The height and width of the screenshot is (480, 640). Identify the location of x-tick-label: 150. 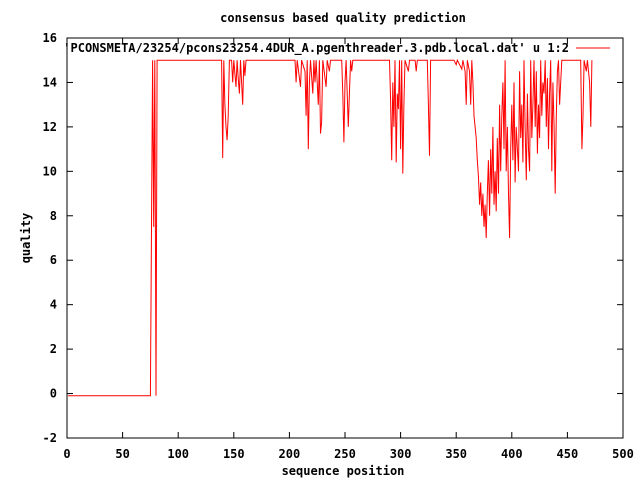
(234, 454).